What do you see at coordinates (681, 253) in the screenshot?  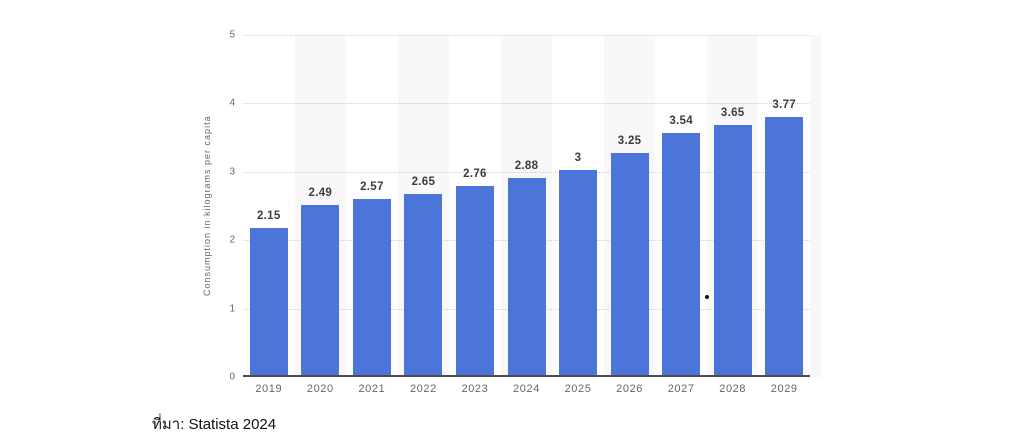 I see `bar-2027` at bounding box center [681, 253].